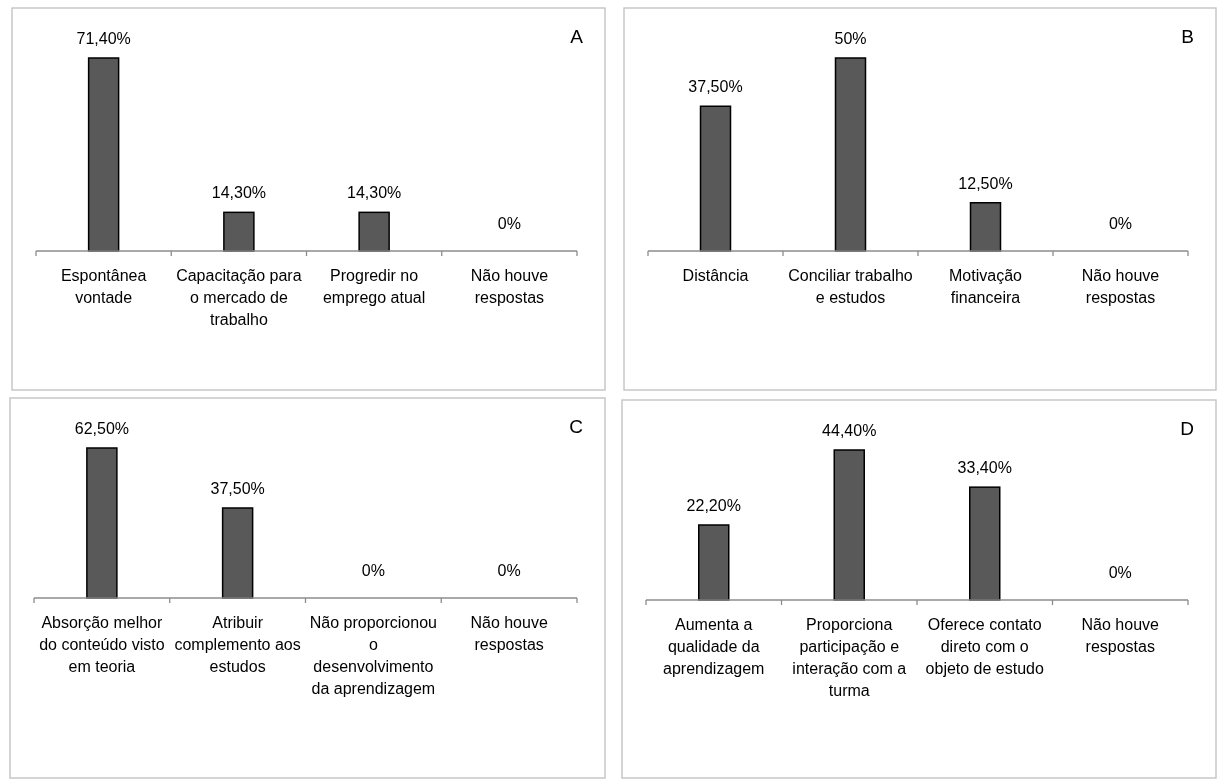 The height and width of the screenshot is (779, 1217). What do you see at coordinates (985, 183) in the screenshot?
I see `data-label: 12,50%` at bounding box center [985, 183].